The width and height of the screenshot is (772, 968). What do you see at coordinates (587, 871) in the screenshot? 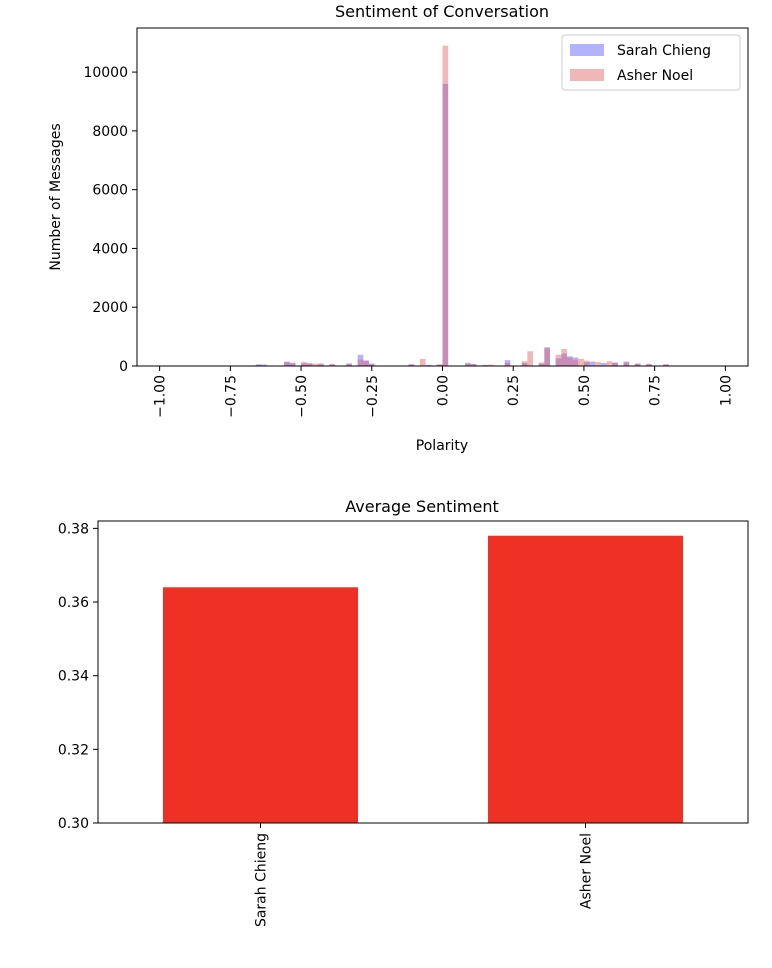
I see `category-label: Asher Noel` at bounding box center [587, 871].